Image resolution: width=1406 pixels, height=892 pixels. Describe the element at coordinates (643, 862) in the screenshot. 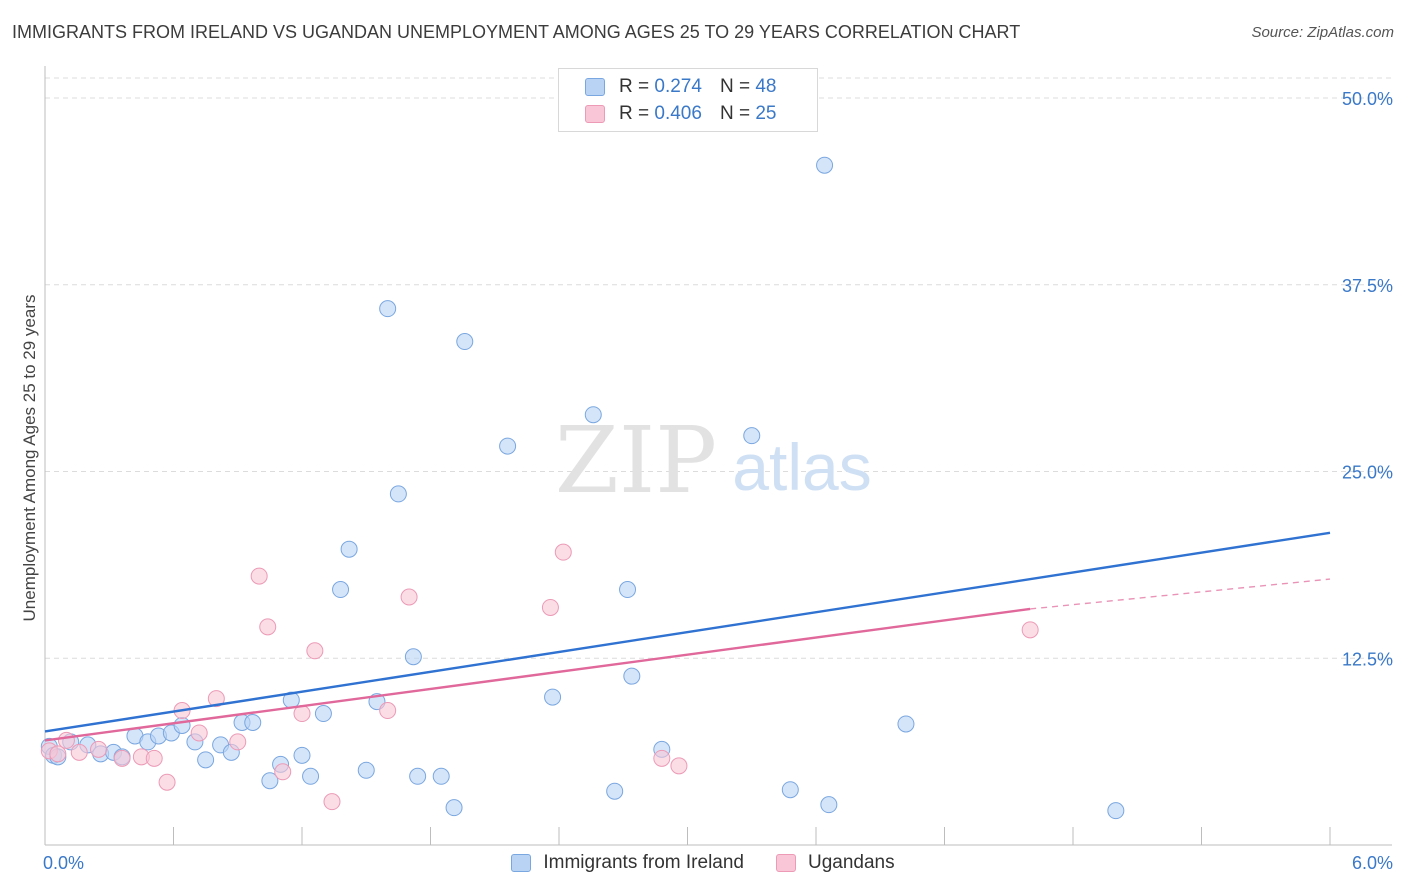

I see `legend-label-ireland: Immigrants from Ireland` at that location.